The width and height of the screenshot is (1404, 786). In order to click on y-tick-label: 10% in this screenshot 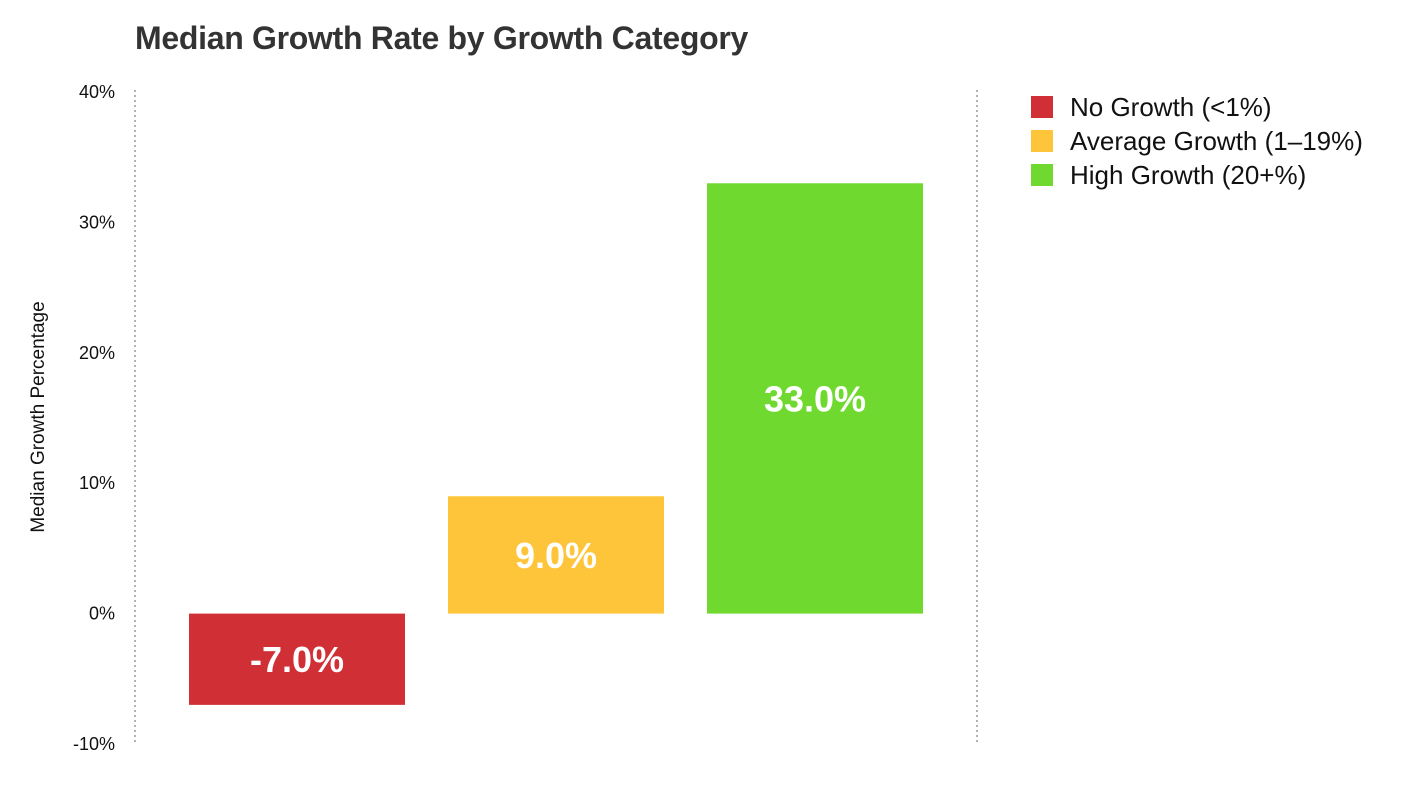, I will do `click(97, 483)`.